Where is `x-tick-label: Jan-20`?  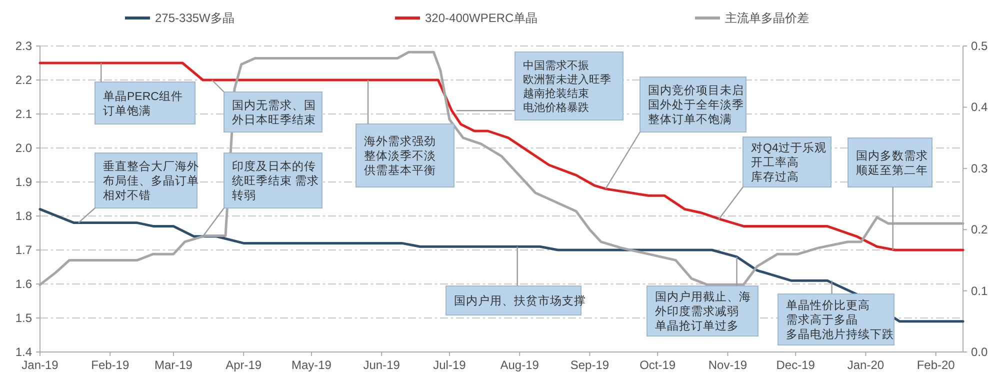 x-tick-label: Jan-20 is located at coordinates (865, 365).